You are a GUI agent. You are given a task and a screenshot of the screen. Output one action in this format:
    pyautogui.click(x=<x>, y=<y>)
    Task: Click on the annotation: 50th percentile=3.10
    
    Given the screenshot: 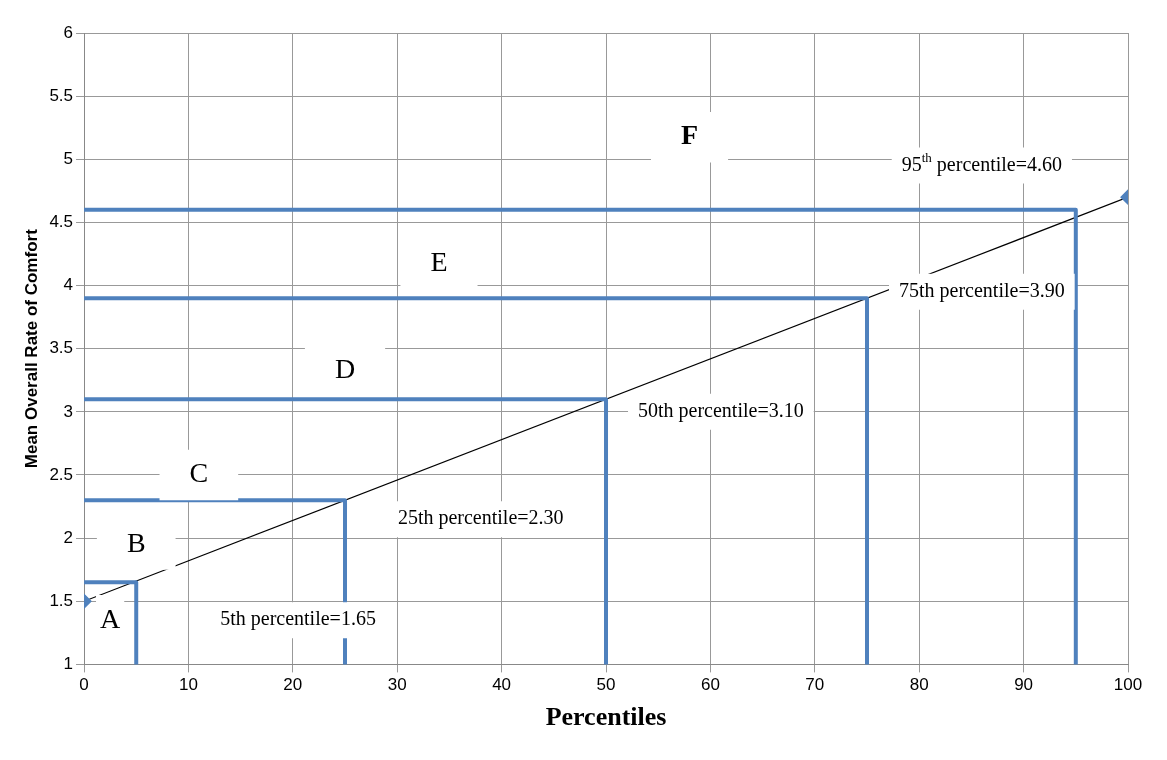 What is the action you would take?
    pyautogui.click(x=721, y=411)
    